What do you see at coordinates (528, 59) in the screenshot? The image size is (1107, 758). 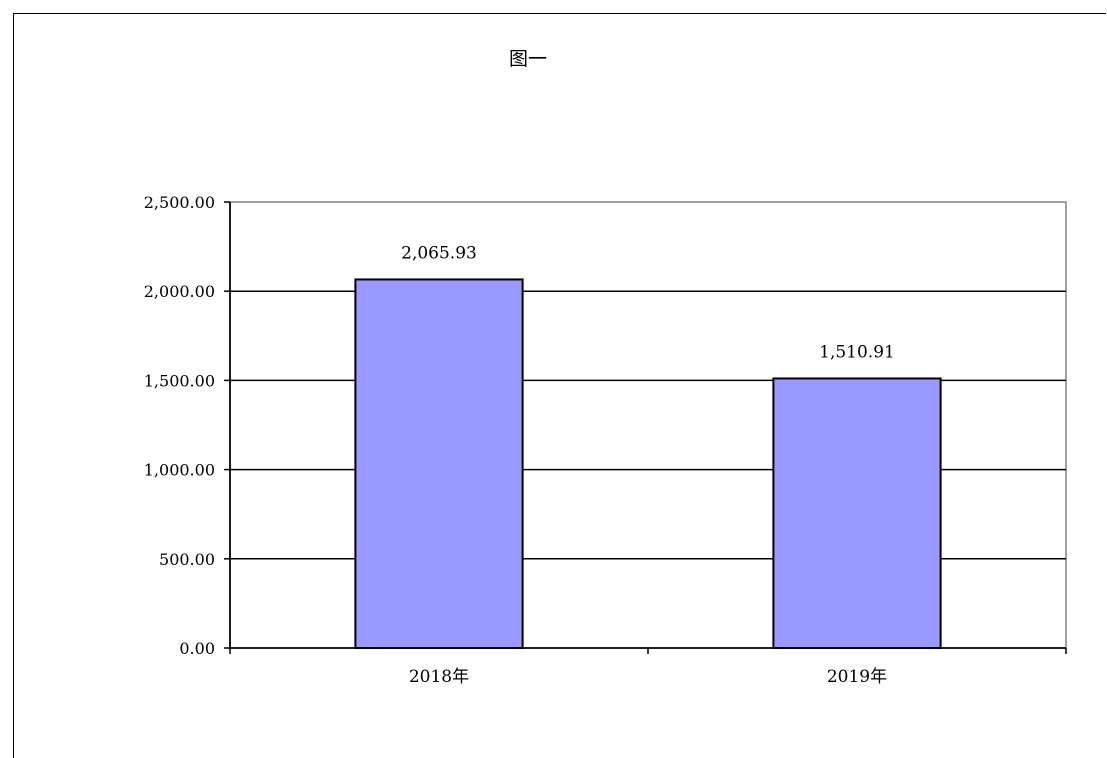 I see `chart-title: 图一` at bounding box center [528, 59].